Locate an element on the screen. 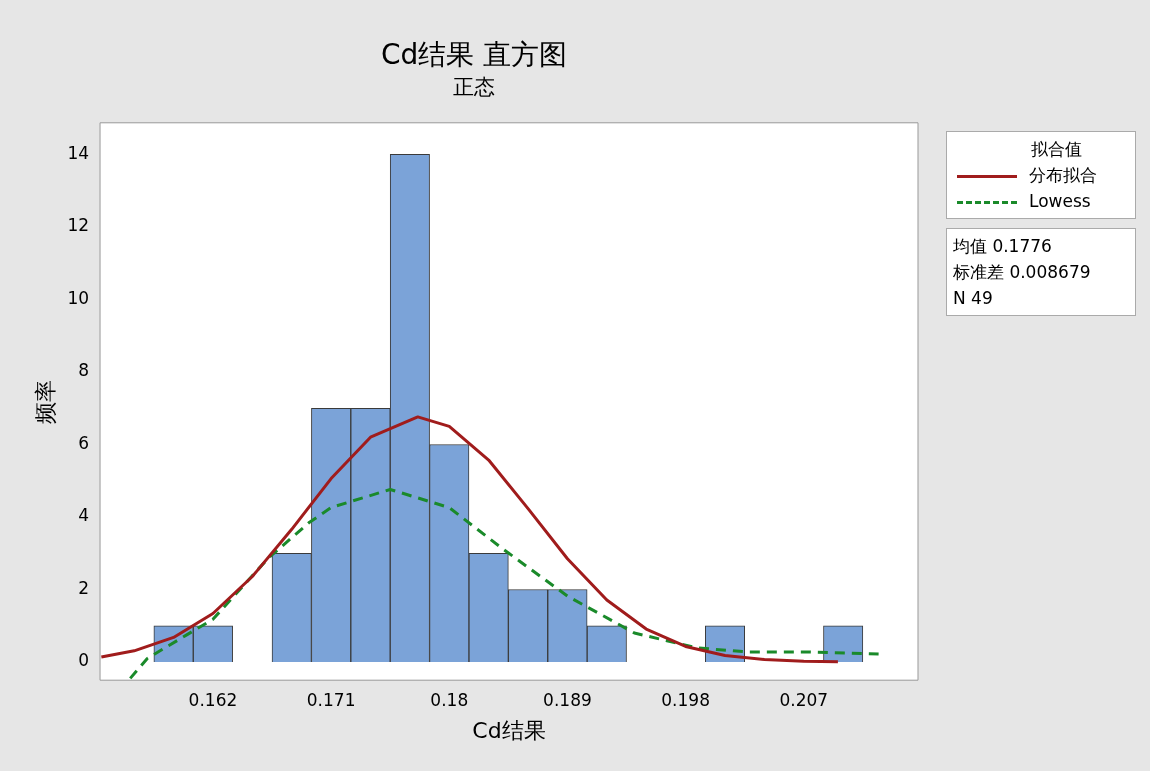 The height and width of the screenshot is (771, 1150). text: N 49 is located at coordinates (973, 298).